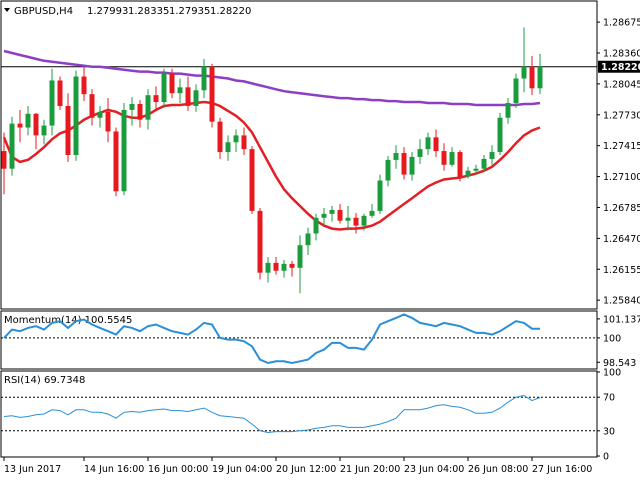  Describe the element at coordinates (621, 115) in the screenshot. I see `price-tick-label: 1.27730` at that location.